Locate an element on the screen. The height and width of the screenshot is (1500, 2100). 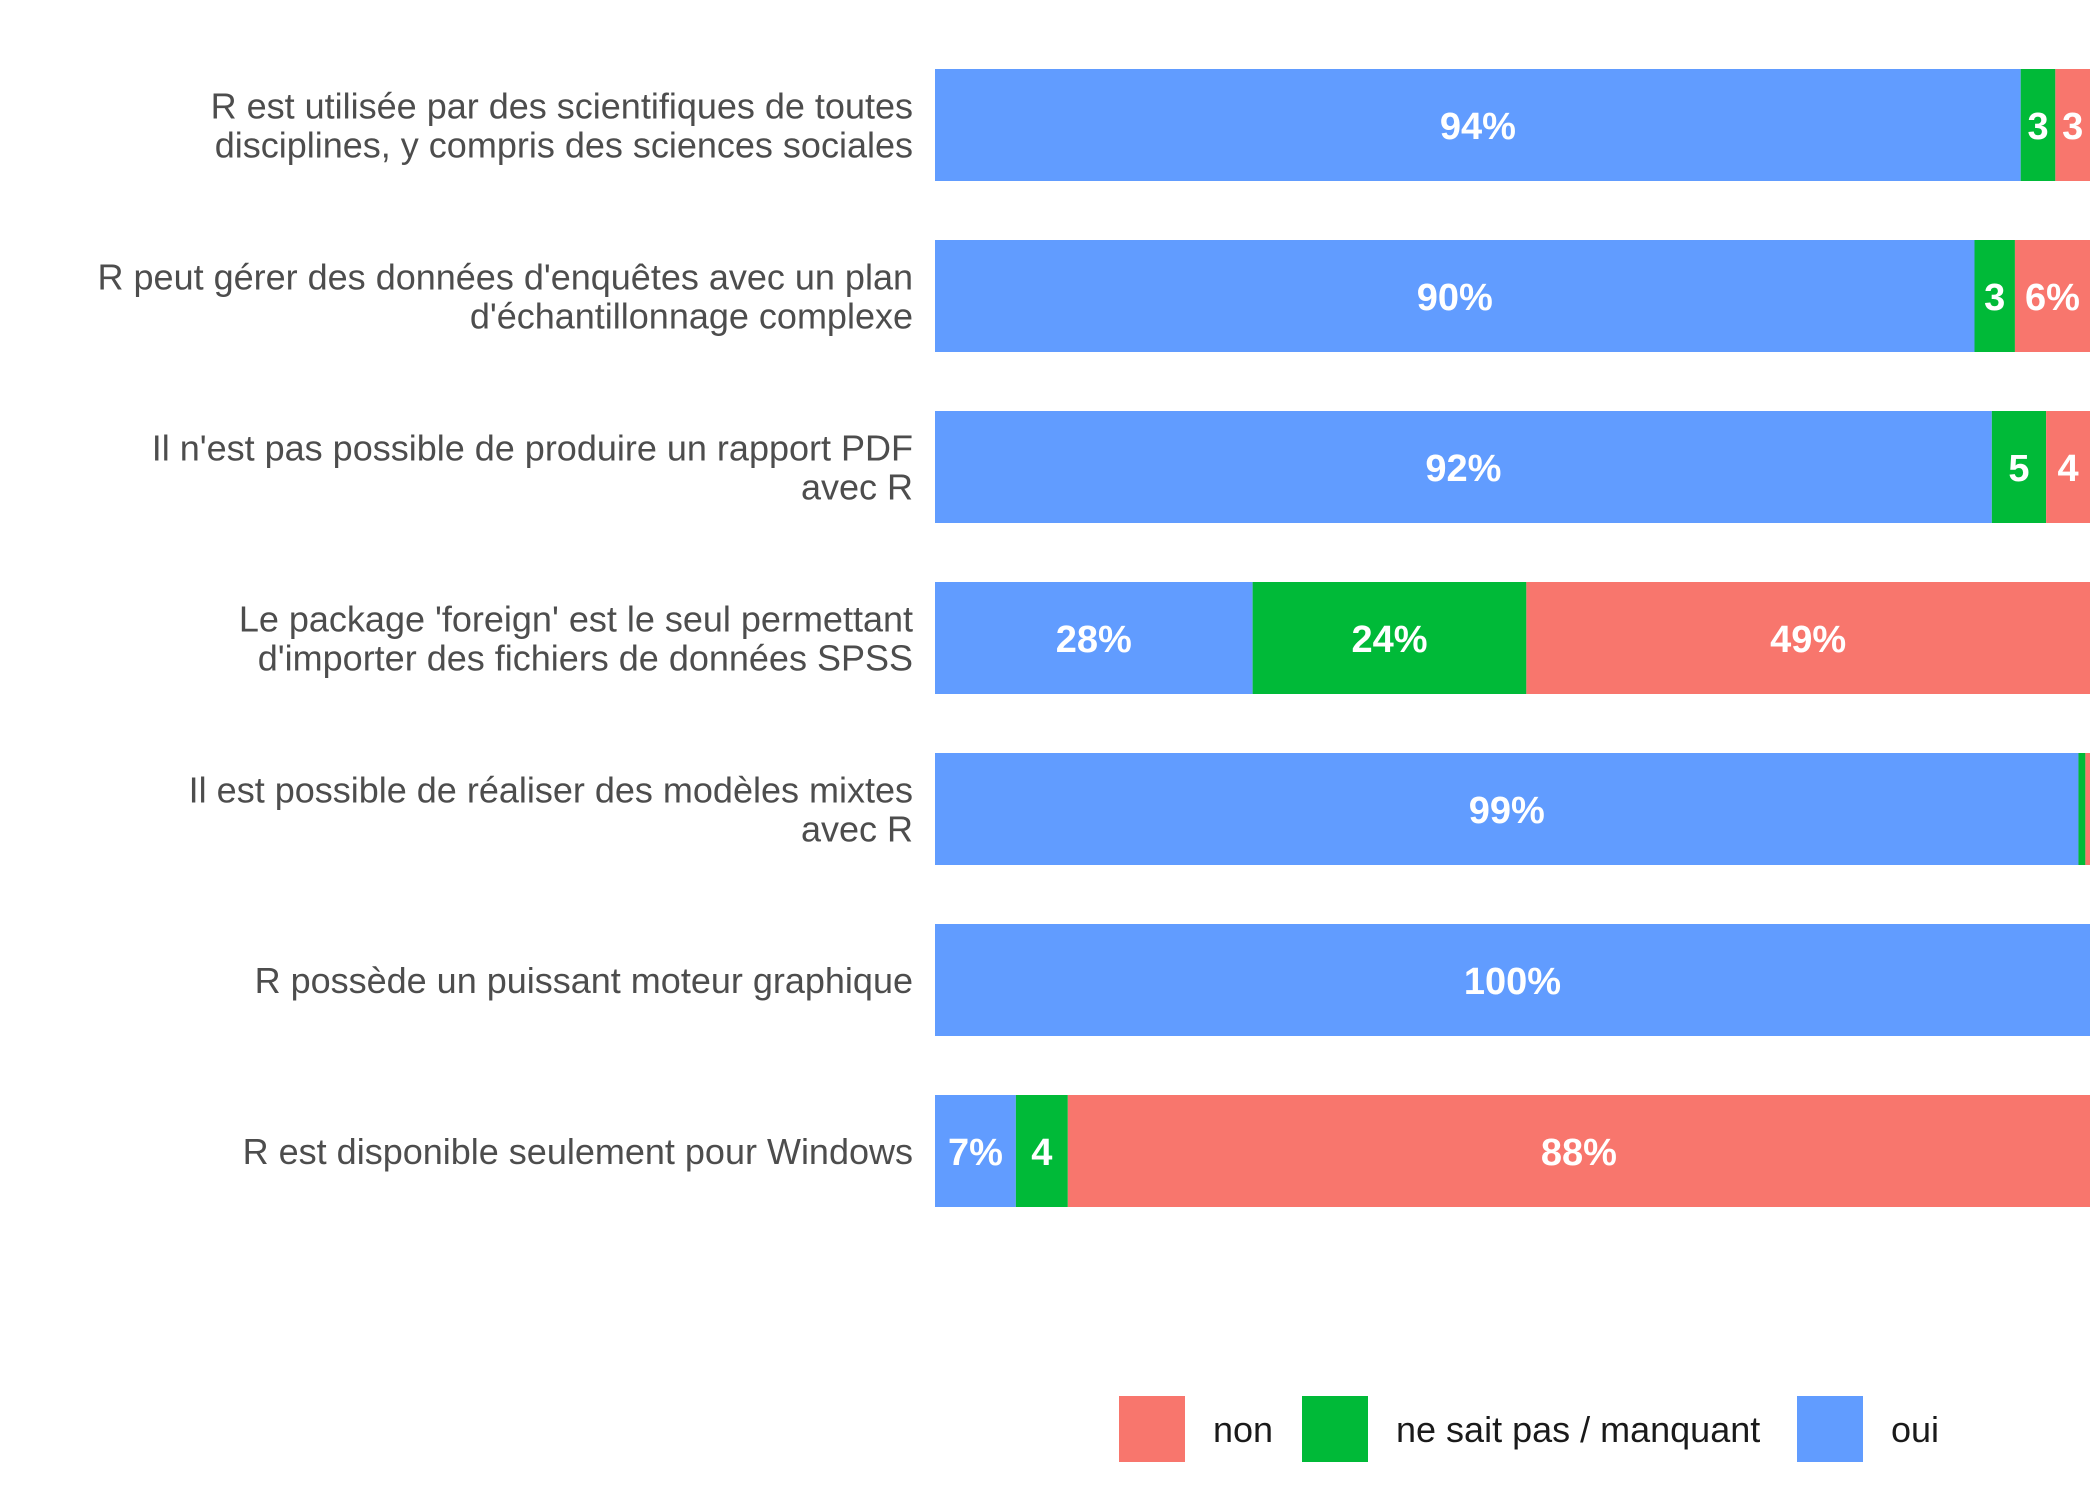
legend-label: oui is located at coordinates (1915, 1429).